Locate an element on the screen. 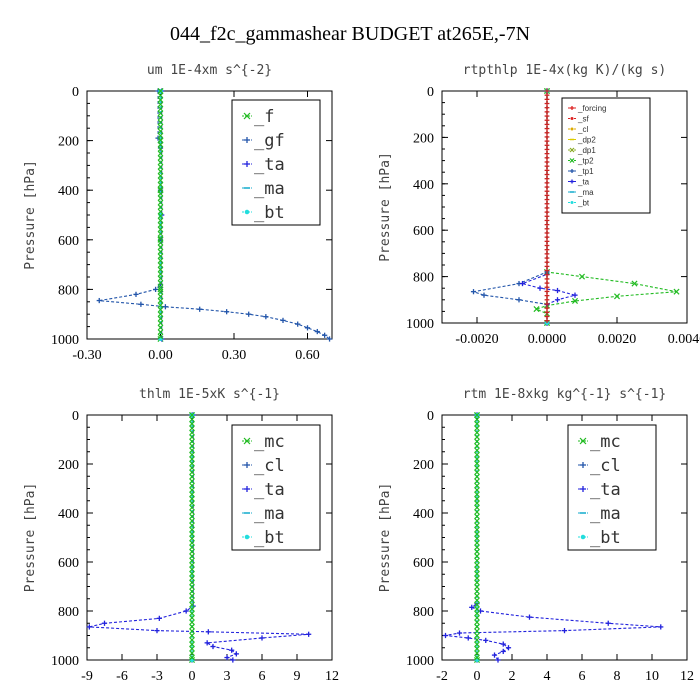 This screenshot has width=700, height=700. legend-label: _mc is located at coordinates (605, 442).